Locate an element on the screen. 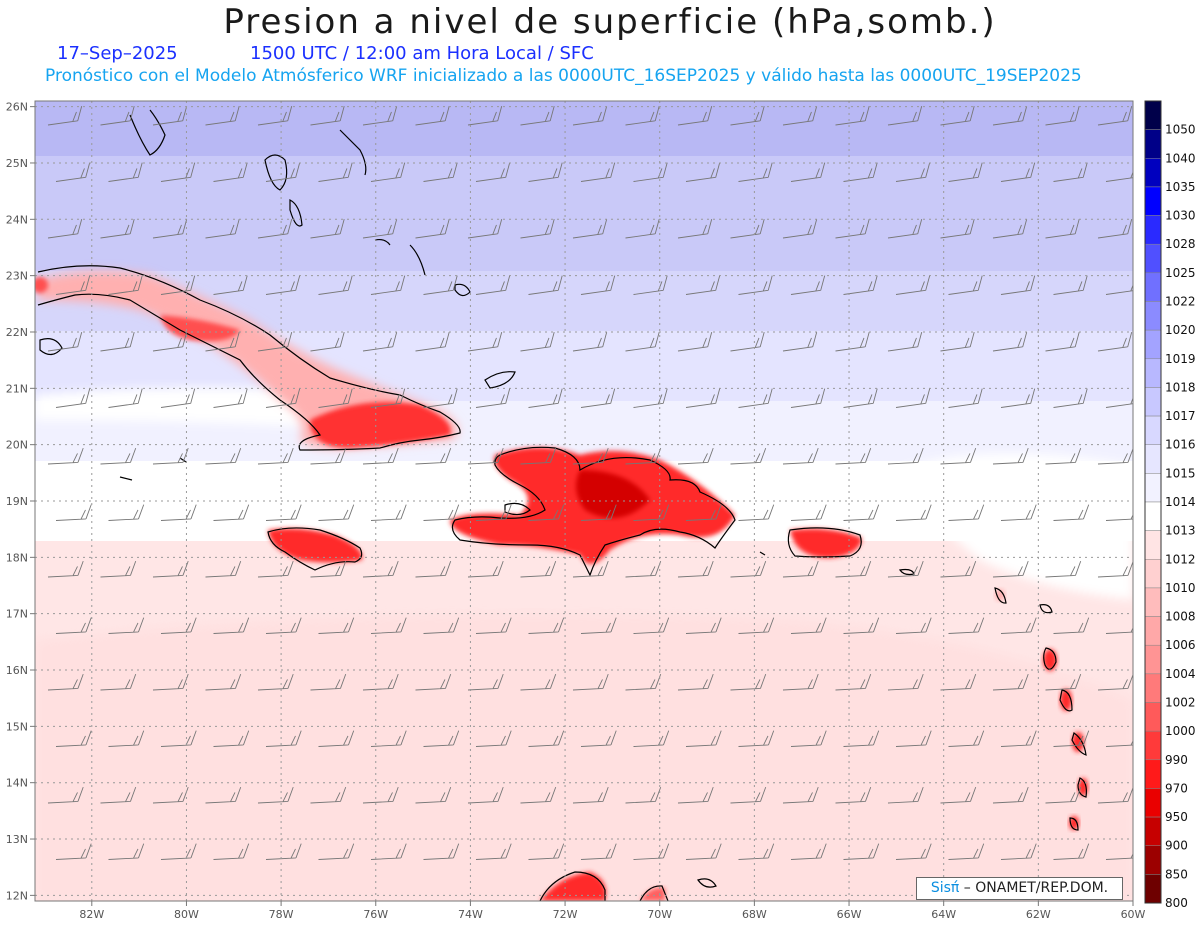  colorbar-label: 1013 is located at coordinates (1180, 531).